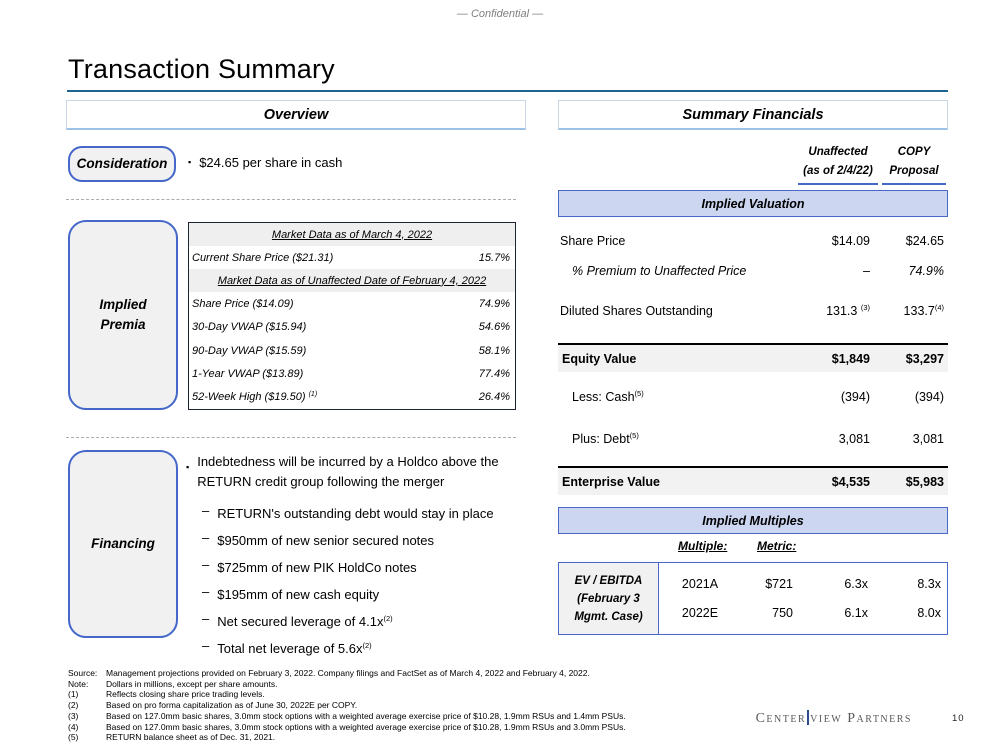 Image resolution: width=1000 pixels, height=750 pixels. I want to click on premia-row-value: 26.4%, so click(494, 397).